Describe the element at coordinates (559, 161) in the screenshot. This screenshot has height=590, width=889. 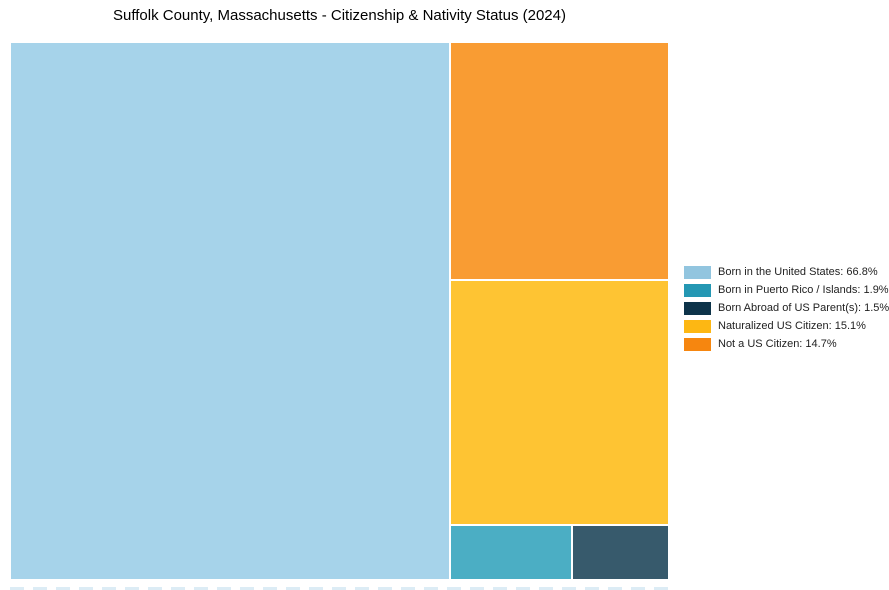
I see `treemap-cell-not-citizen` at that location.